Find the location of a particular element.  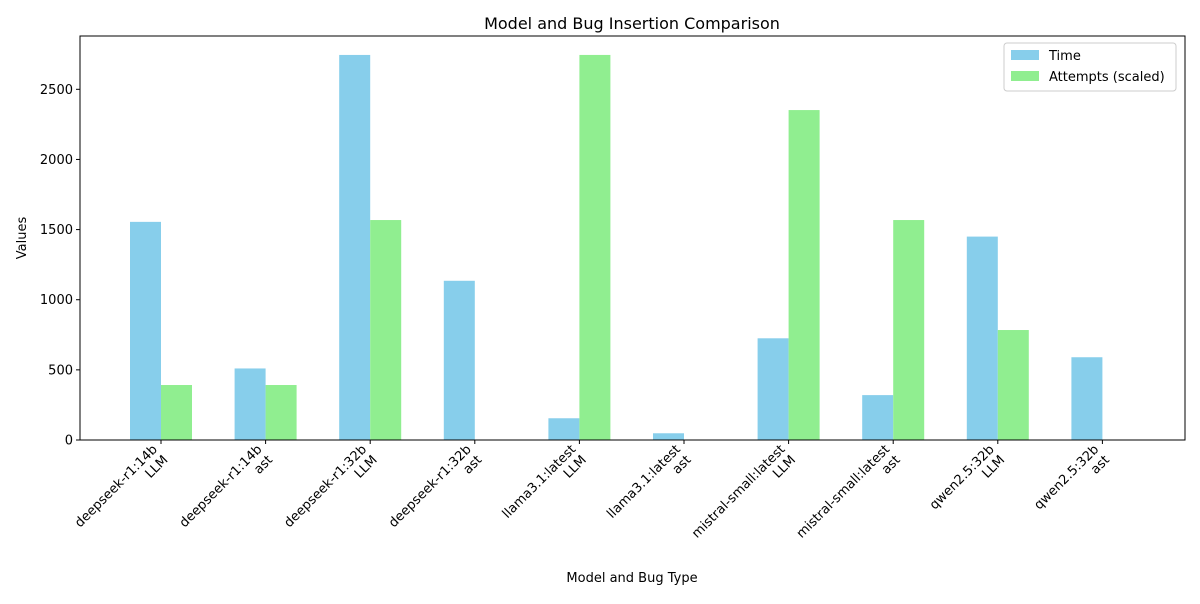

y-tick-label: 1500 is located at coordinates (56, 230).